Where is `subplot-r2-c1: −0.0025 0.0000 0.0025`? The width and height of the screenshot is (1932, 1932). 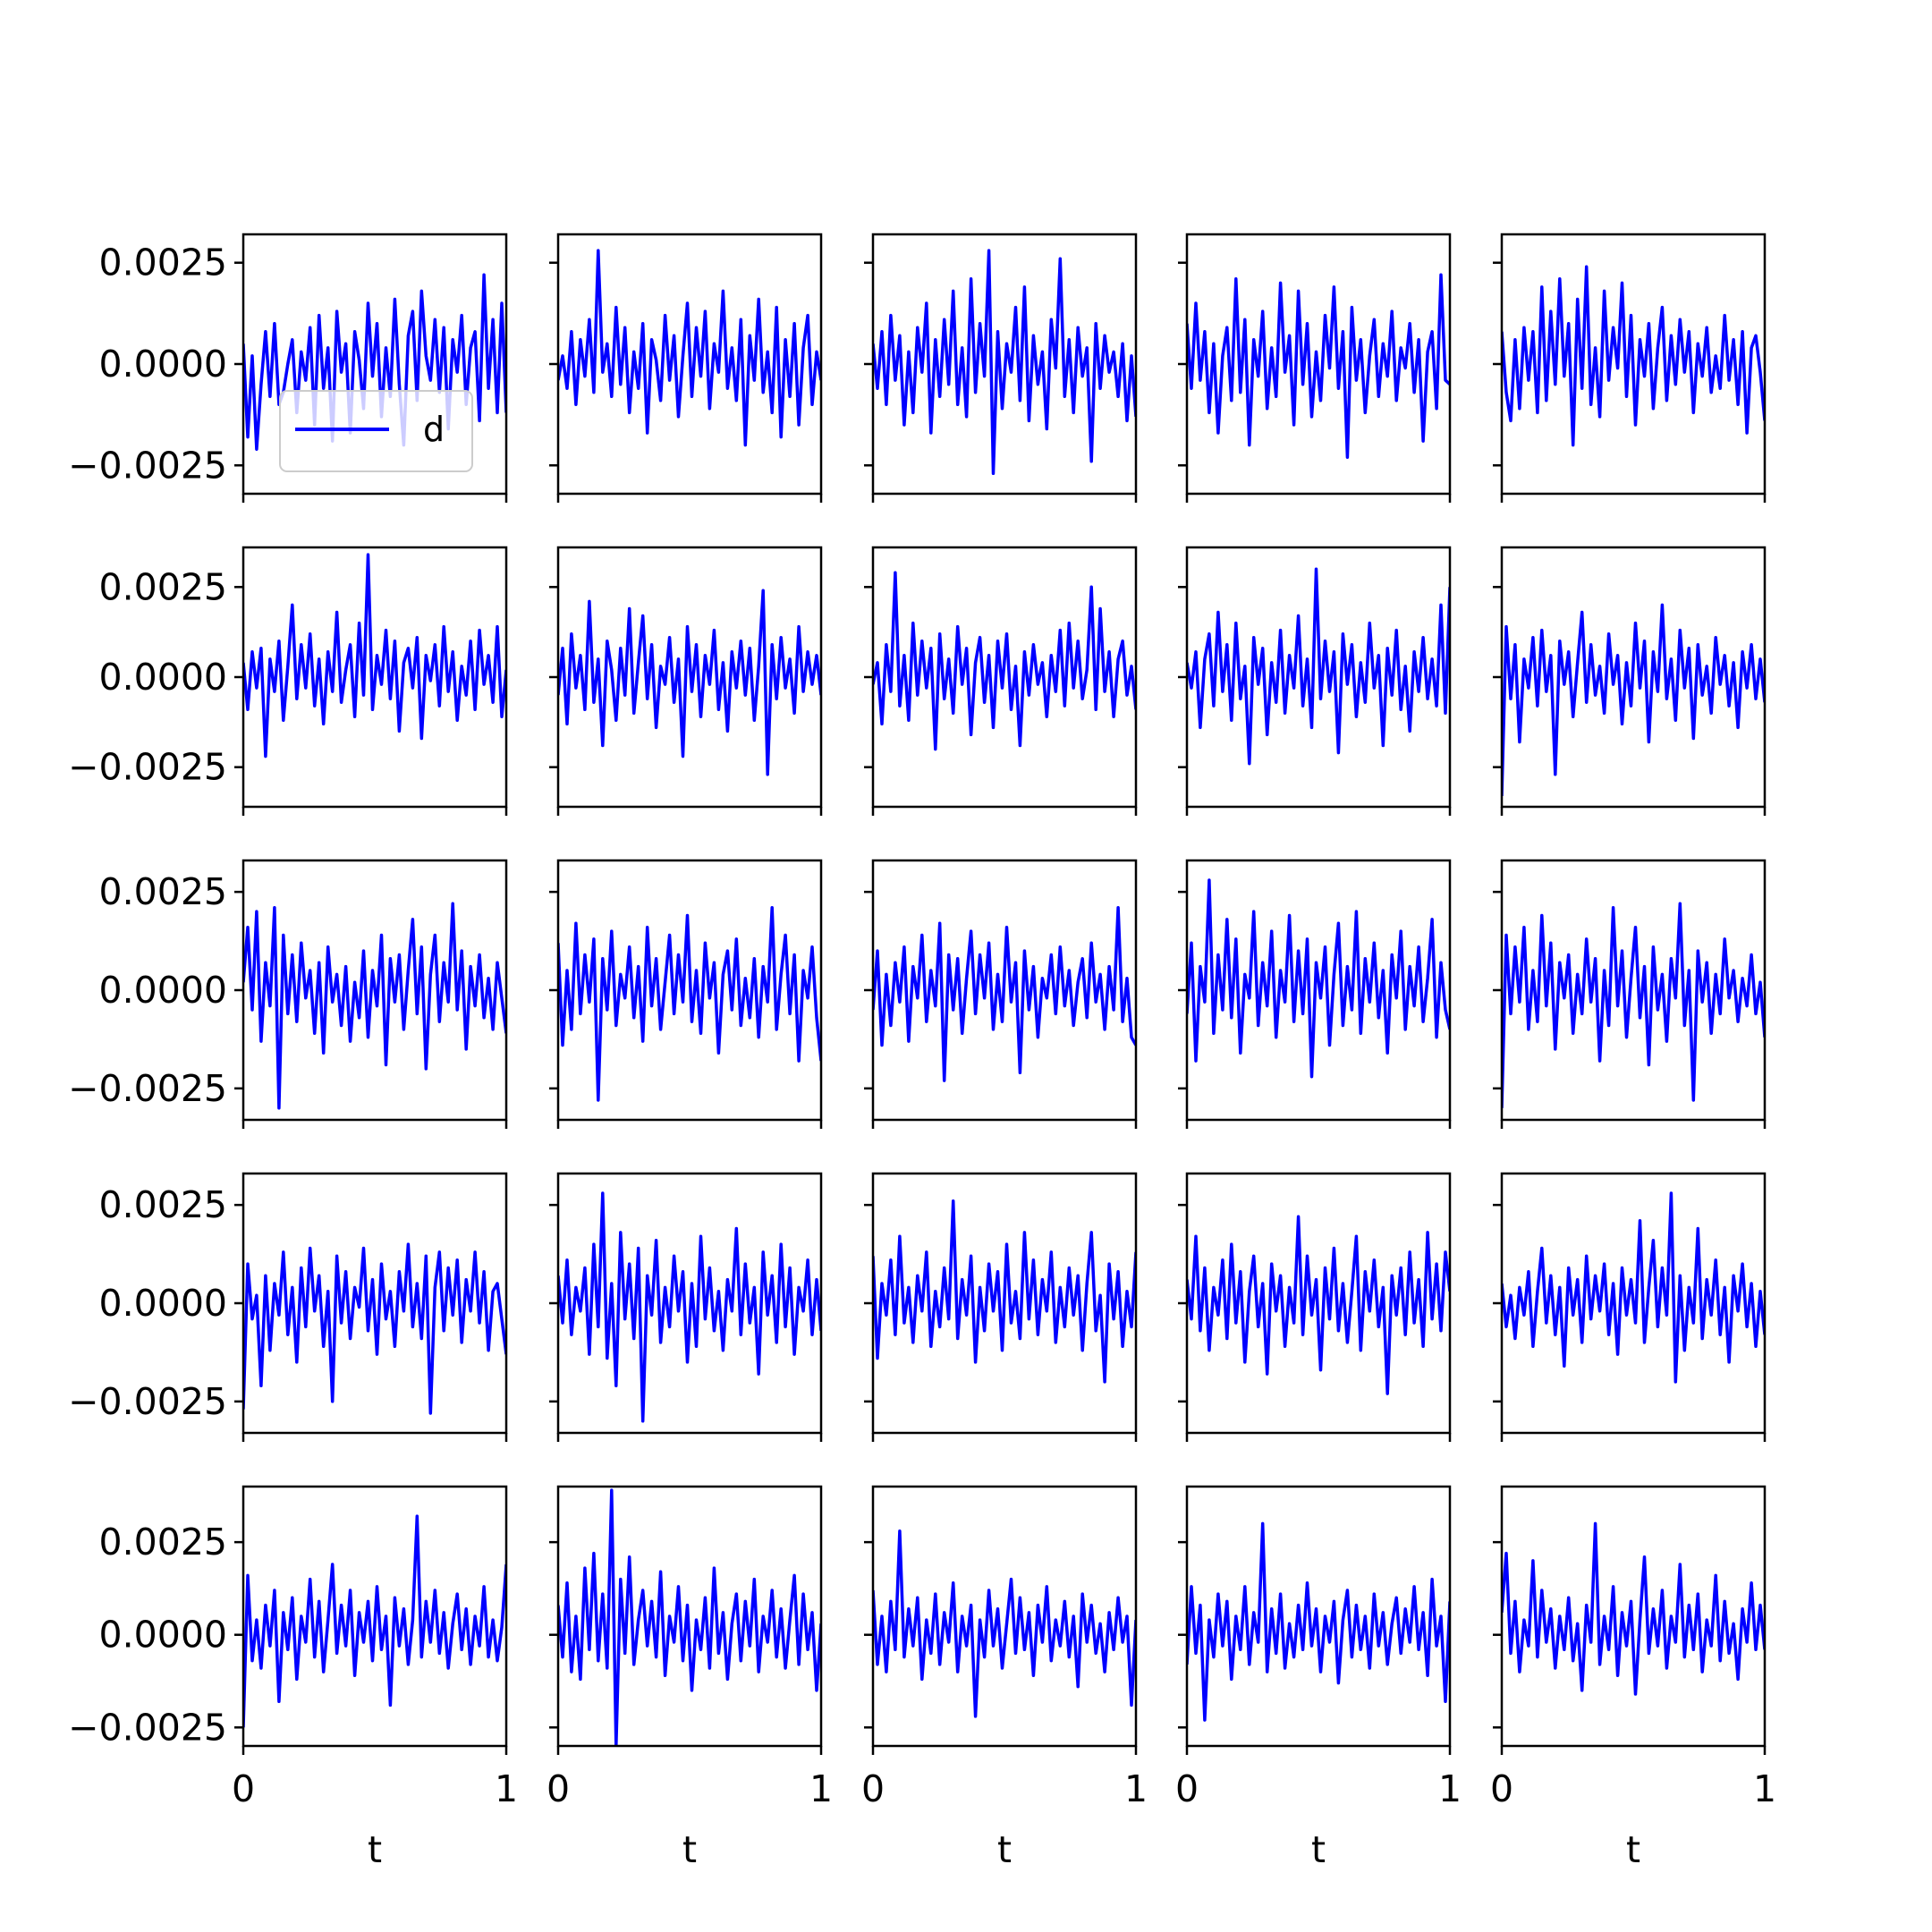 subplot-r2-c1: −0.0025 0.0000 0.0025 is located at coordinates (288, 681).